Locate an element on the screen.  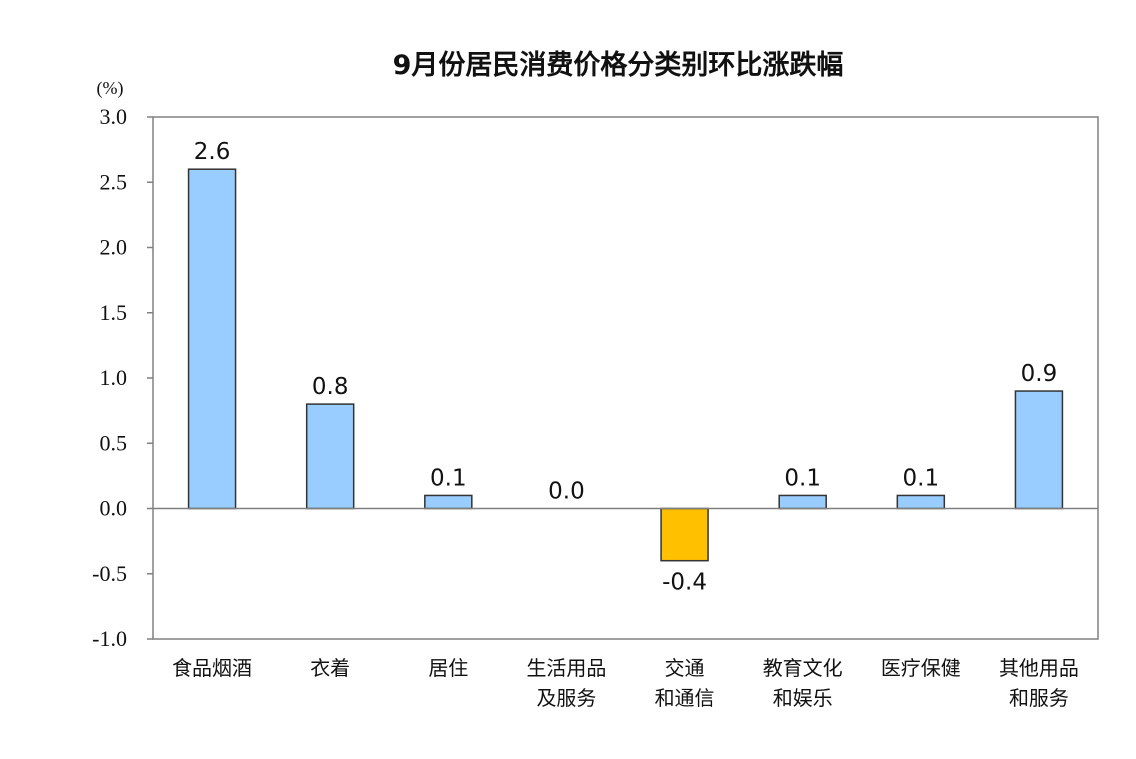
y-axis: 3.0 2.5 2.0 1.5 1.0 0.5 0.0 -0.5 -1.0 is located at coordinates (122, 377).